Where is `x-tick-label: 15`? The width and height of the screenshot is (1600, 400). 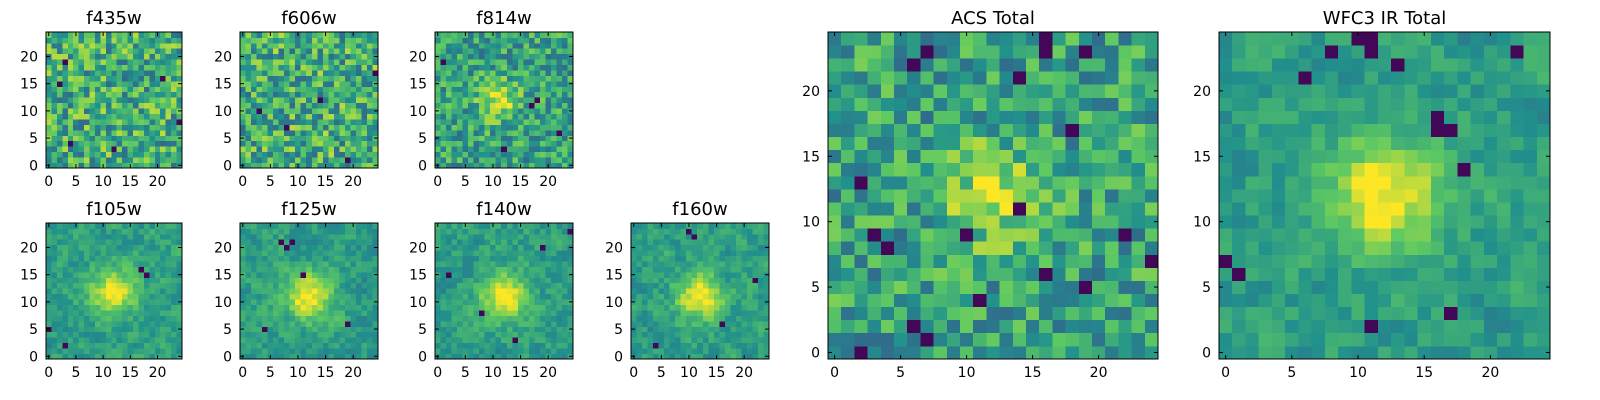
x-tick-label: 15 is located at coordinates (521, 182).